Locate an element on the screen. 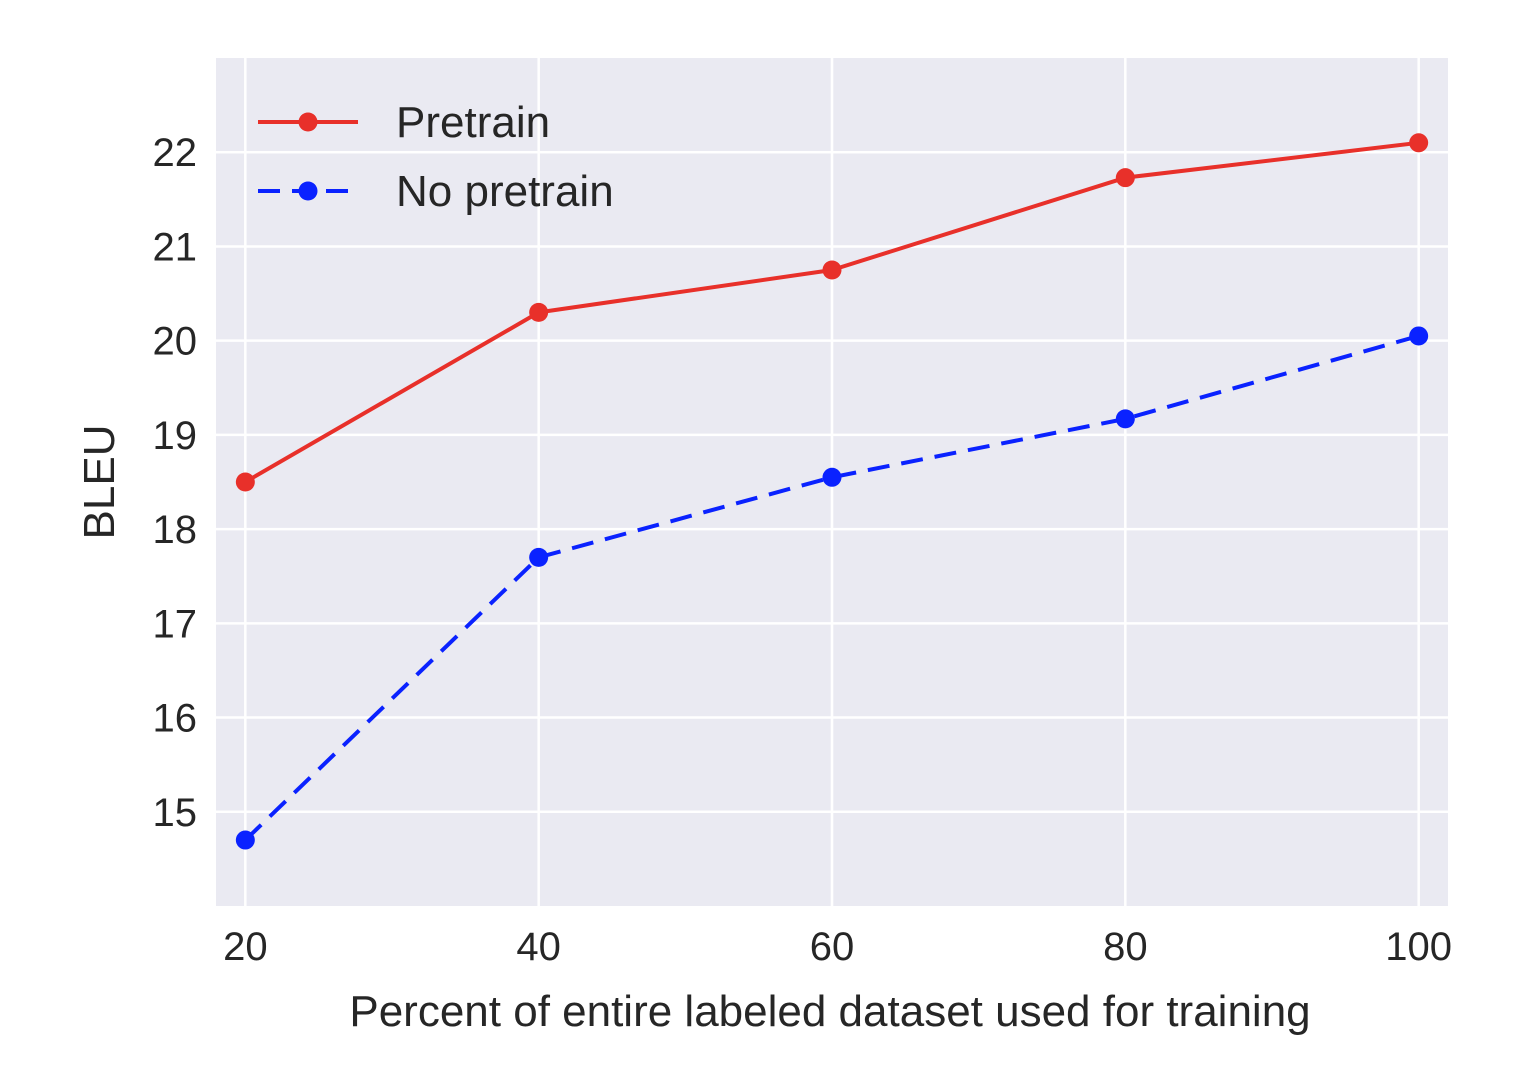 The height and width of the screenshot is (1084, 1519). y-tick-label: 17 is located at coordinates (175, 624).